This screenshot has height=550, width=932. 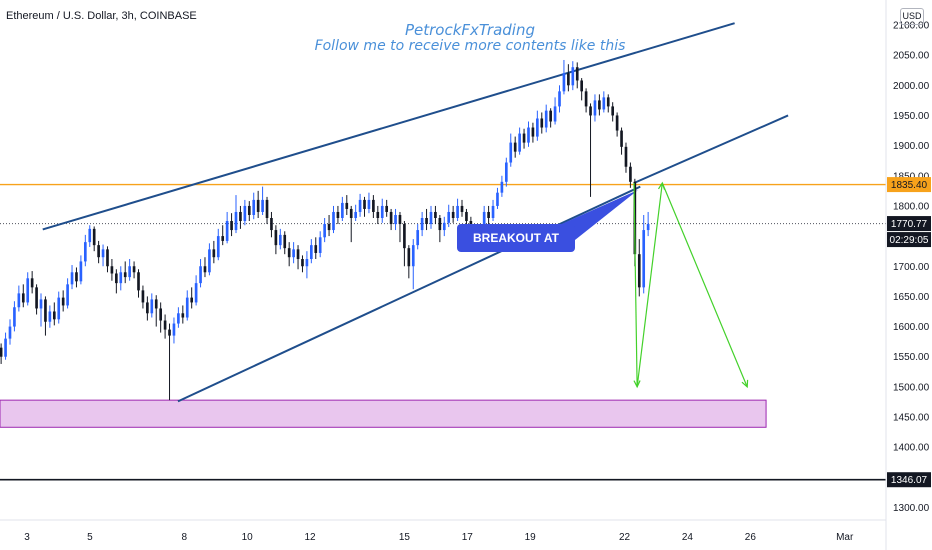 I want to click on currency-badge: USD, so click(x=912, y=16).